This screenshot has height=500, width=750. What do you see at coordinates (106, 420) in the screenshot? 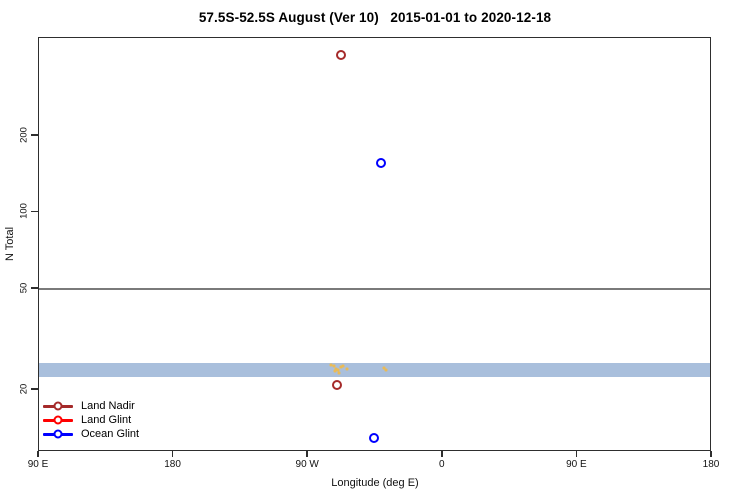
I see `legend-item-label: Land Glint` at bounding box center [106, 420].